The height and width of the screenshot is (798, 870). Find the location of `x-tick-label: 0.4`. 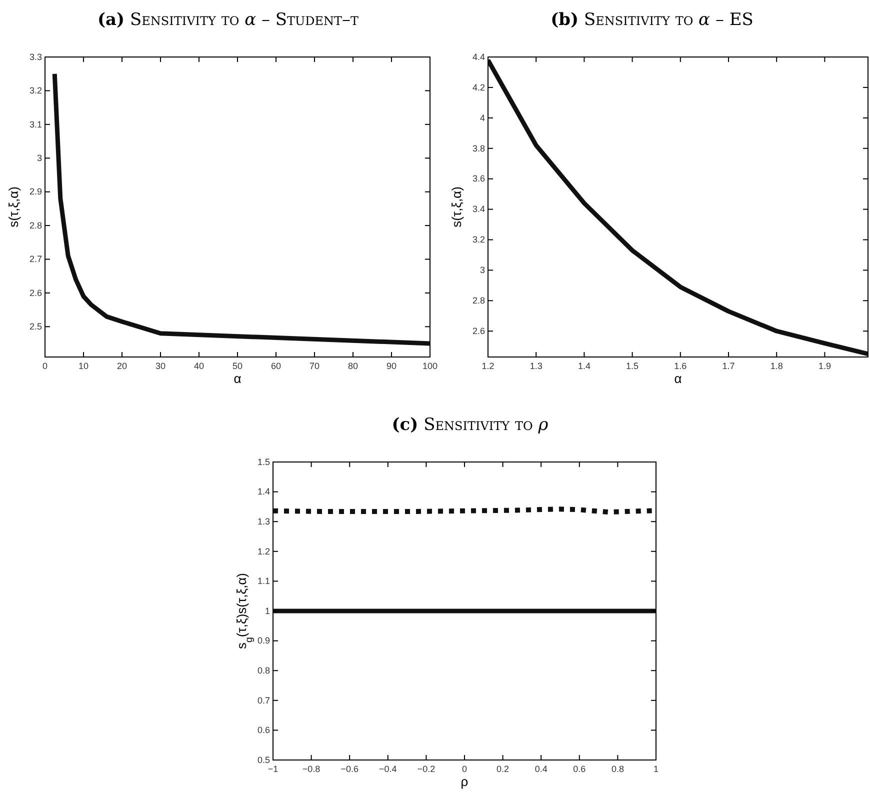

x-tick-label: 0.4 is located at coordinates (541, 769).